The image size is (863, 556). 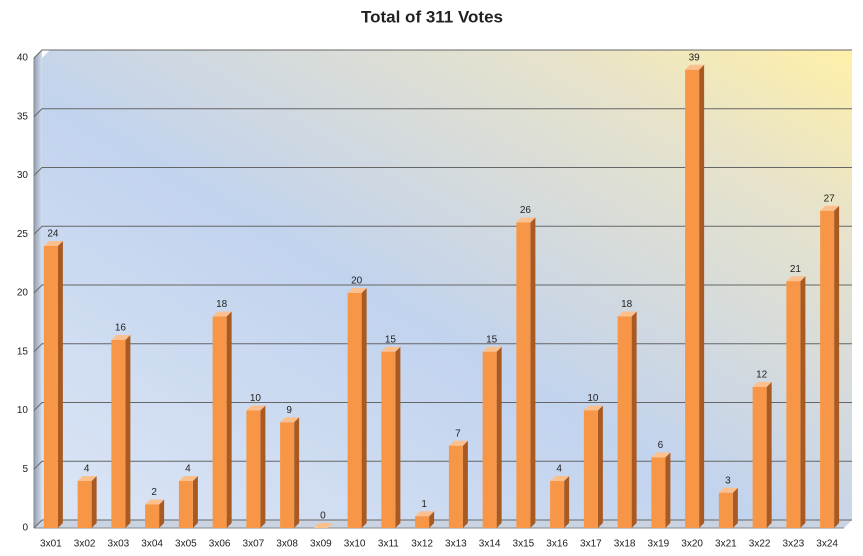 I want to click on value-label: 6, so click(x=661, y=445).